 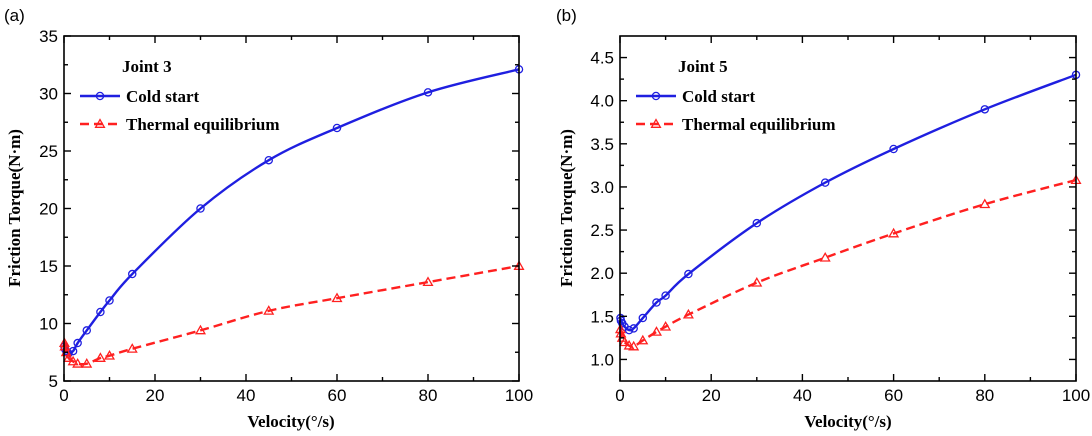 I want to click on y-tick-label: 1.0, so click(x=602, y=359).